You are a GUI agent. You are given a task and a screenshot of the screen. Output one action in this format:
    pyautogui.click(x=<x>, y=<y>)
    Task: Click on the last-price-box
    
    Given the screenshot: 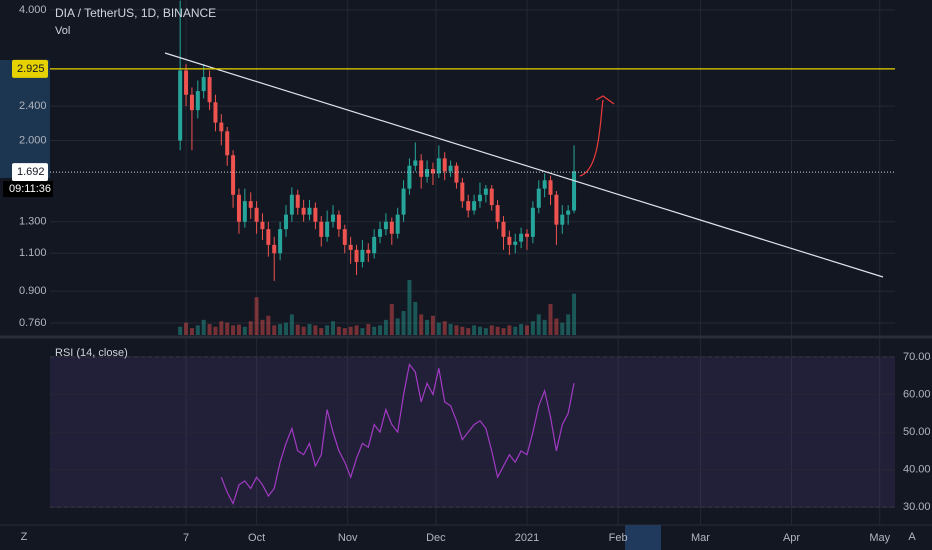 What is the action you would take?
    pyautogui.click(x=30, y=172)
    